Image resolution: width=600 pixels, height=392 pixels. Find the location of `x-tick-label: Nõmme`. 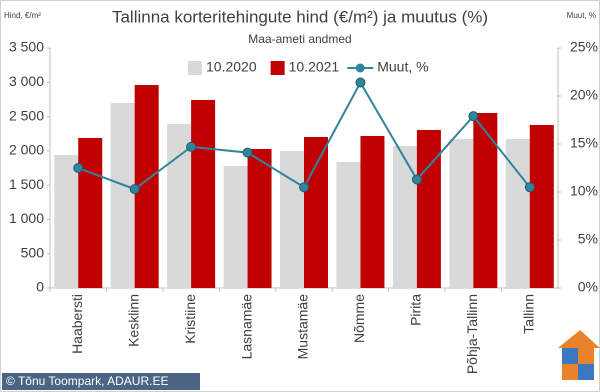

x-tick-label: Nõmme is located at coordinates (359, 318).